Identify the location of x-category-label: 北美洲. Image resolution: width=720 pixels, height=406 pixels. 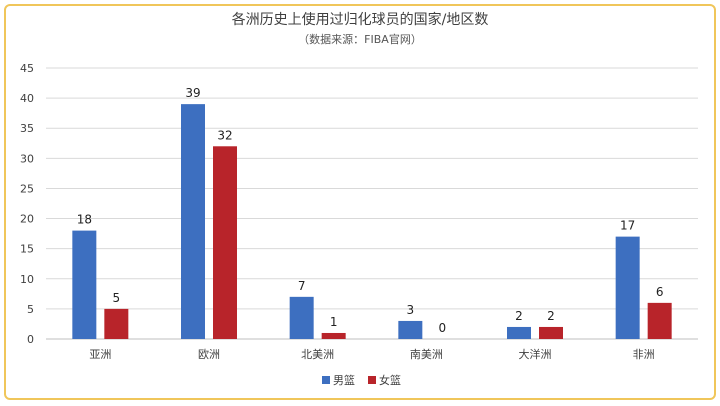
(317, 354).